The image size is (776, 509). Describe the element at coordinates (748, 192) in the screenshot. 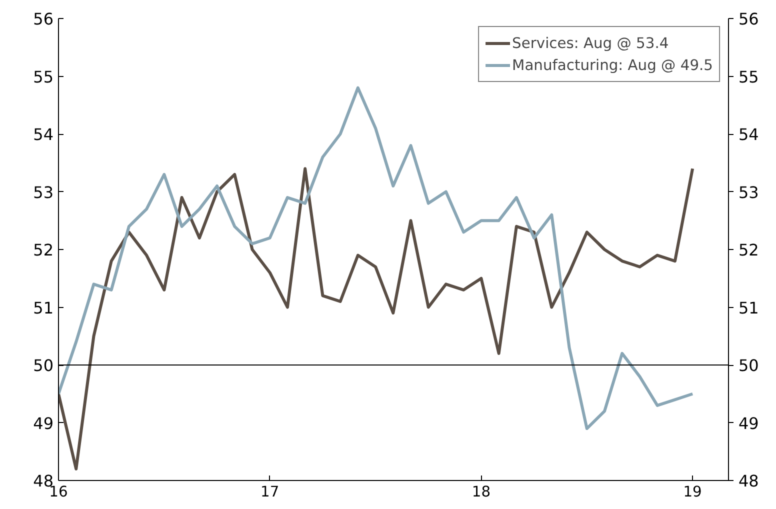

I see `y2-tick-label: 53` at that location.